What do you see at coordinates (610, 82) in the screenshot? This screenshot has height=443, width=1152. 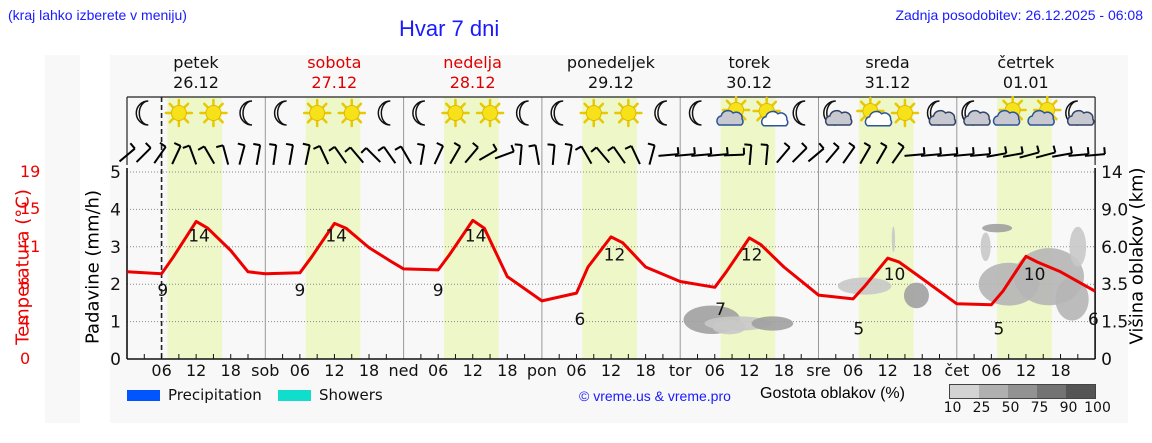 I see `day-date: 29.12` at bounding box center [610, 82].